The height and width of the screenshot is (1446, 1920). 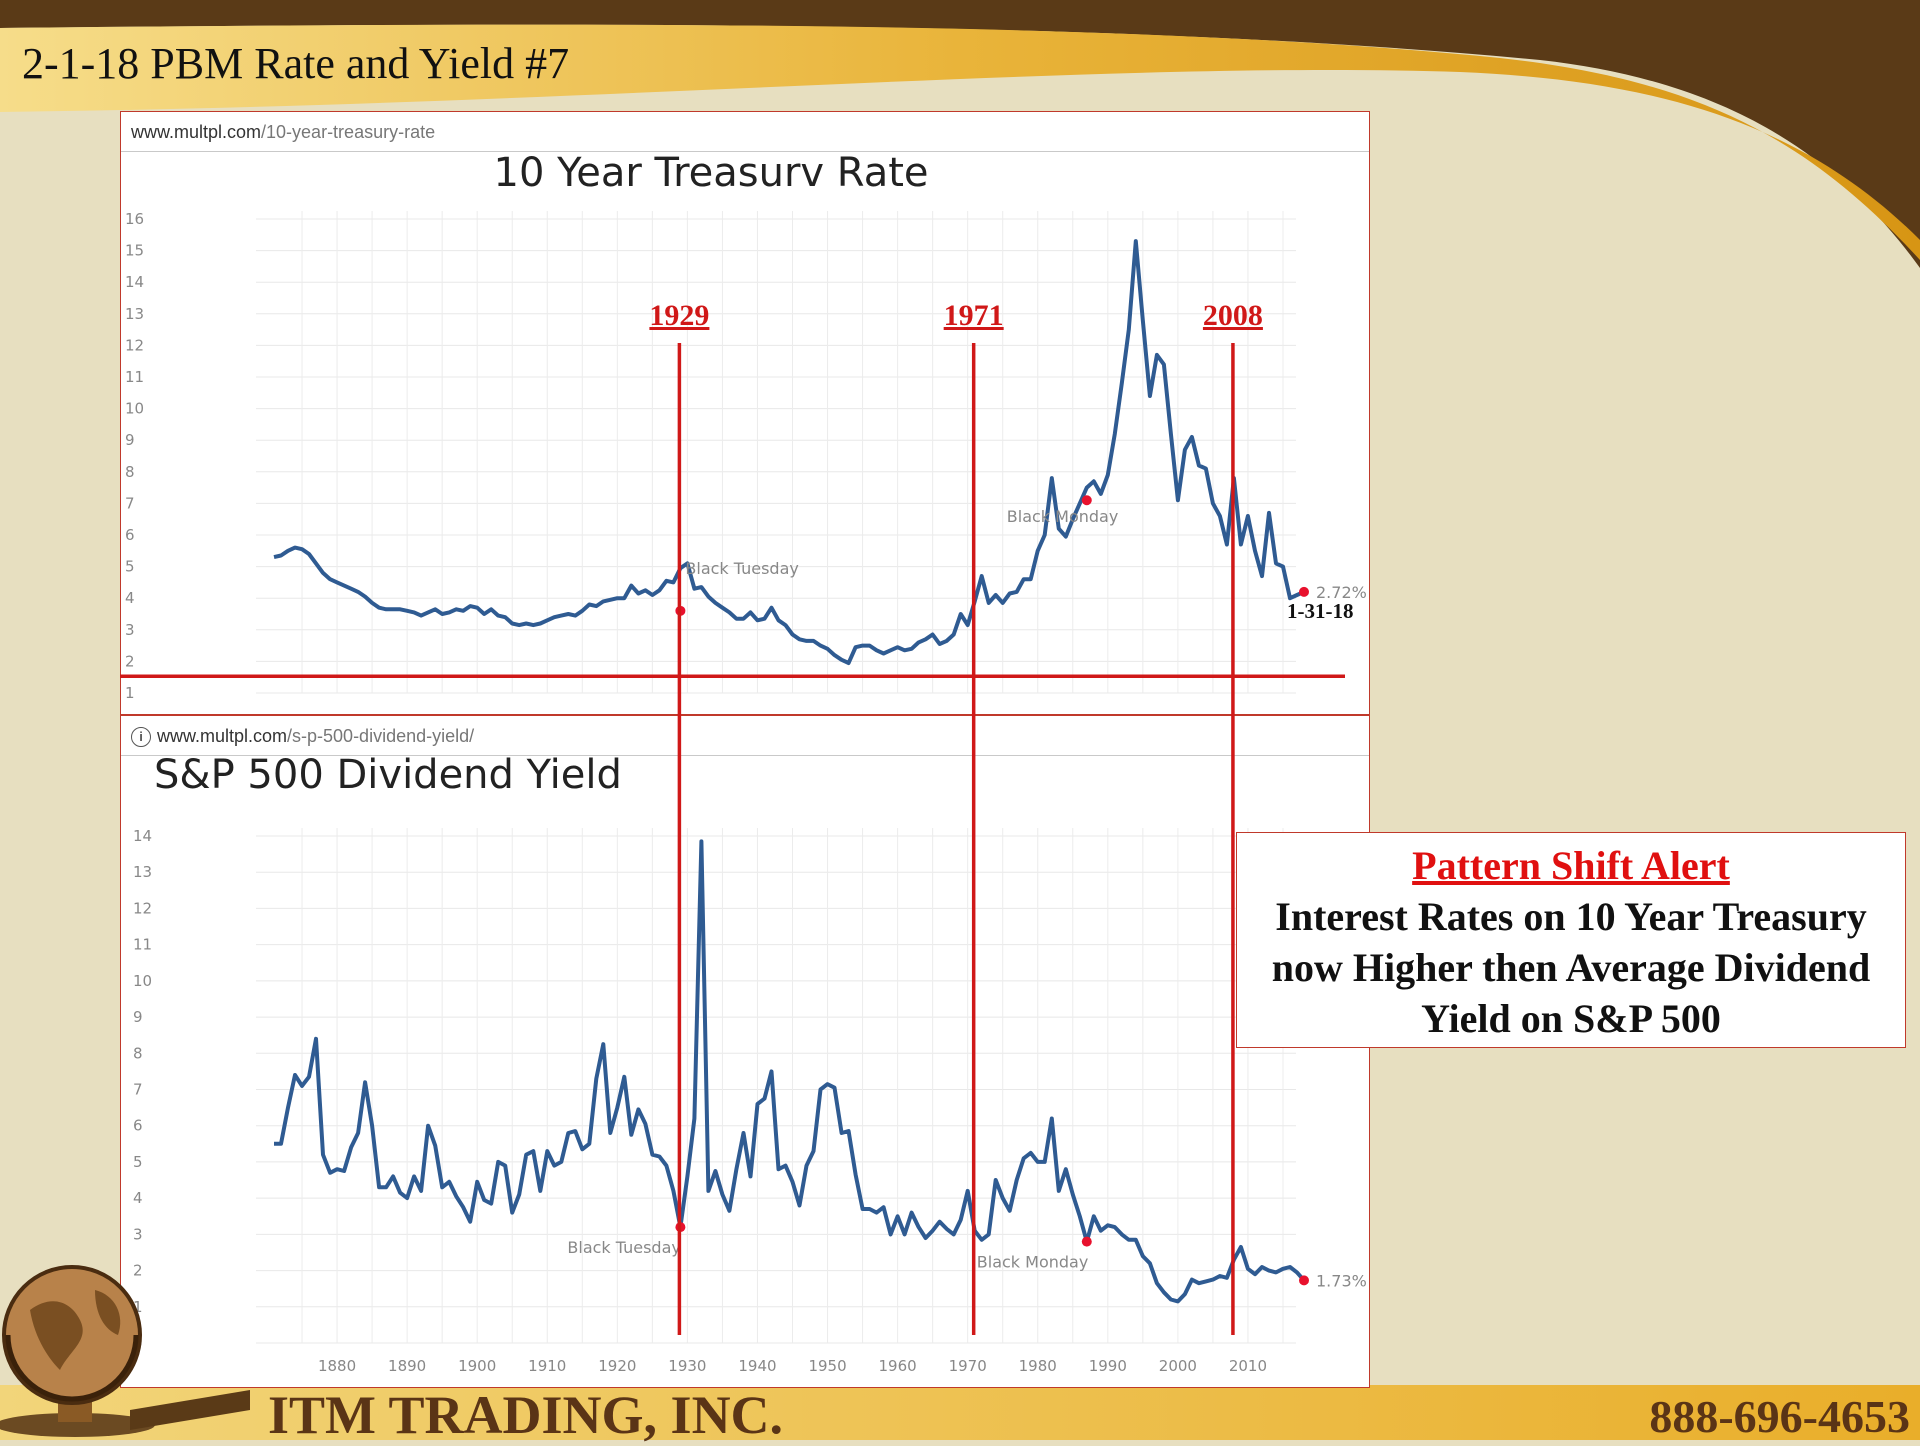 What do you see at coordinates (1038, 1366) in the screenshot?
I see `x-tick-label: 1980` at bounding box center [1038, 1366].